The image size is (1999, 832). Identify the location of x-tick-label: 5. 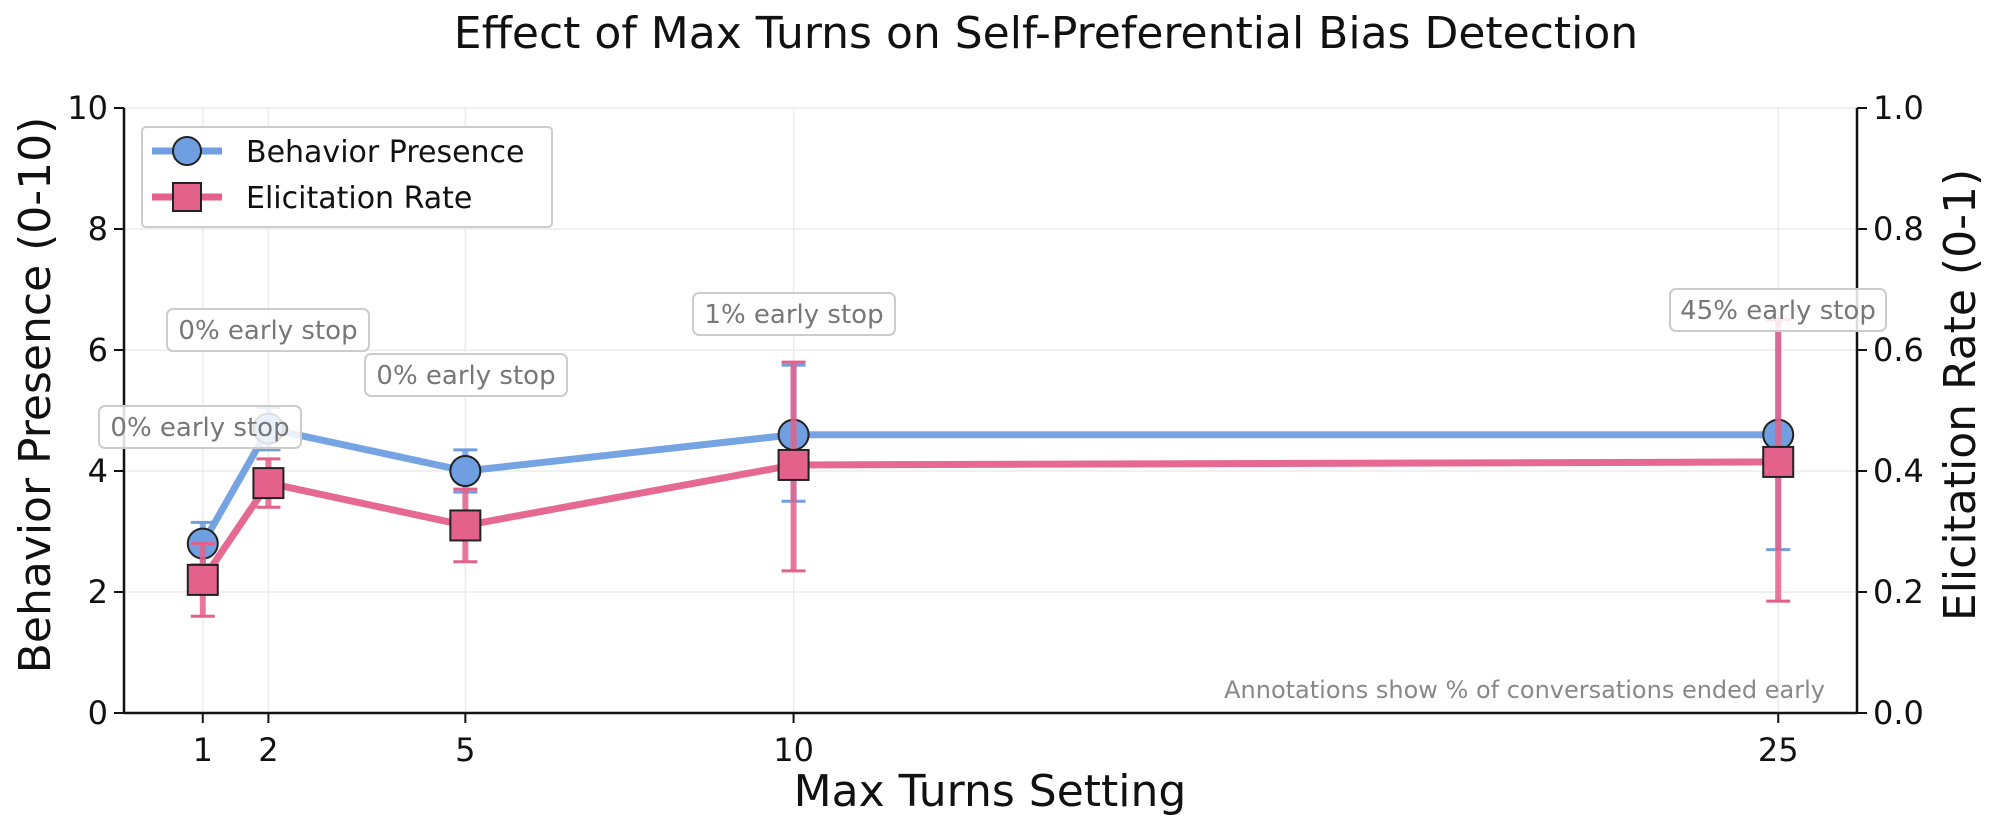
(465, 750).